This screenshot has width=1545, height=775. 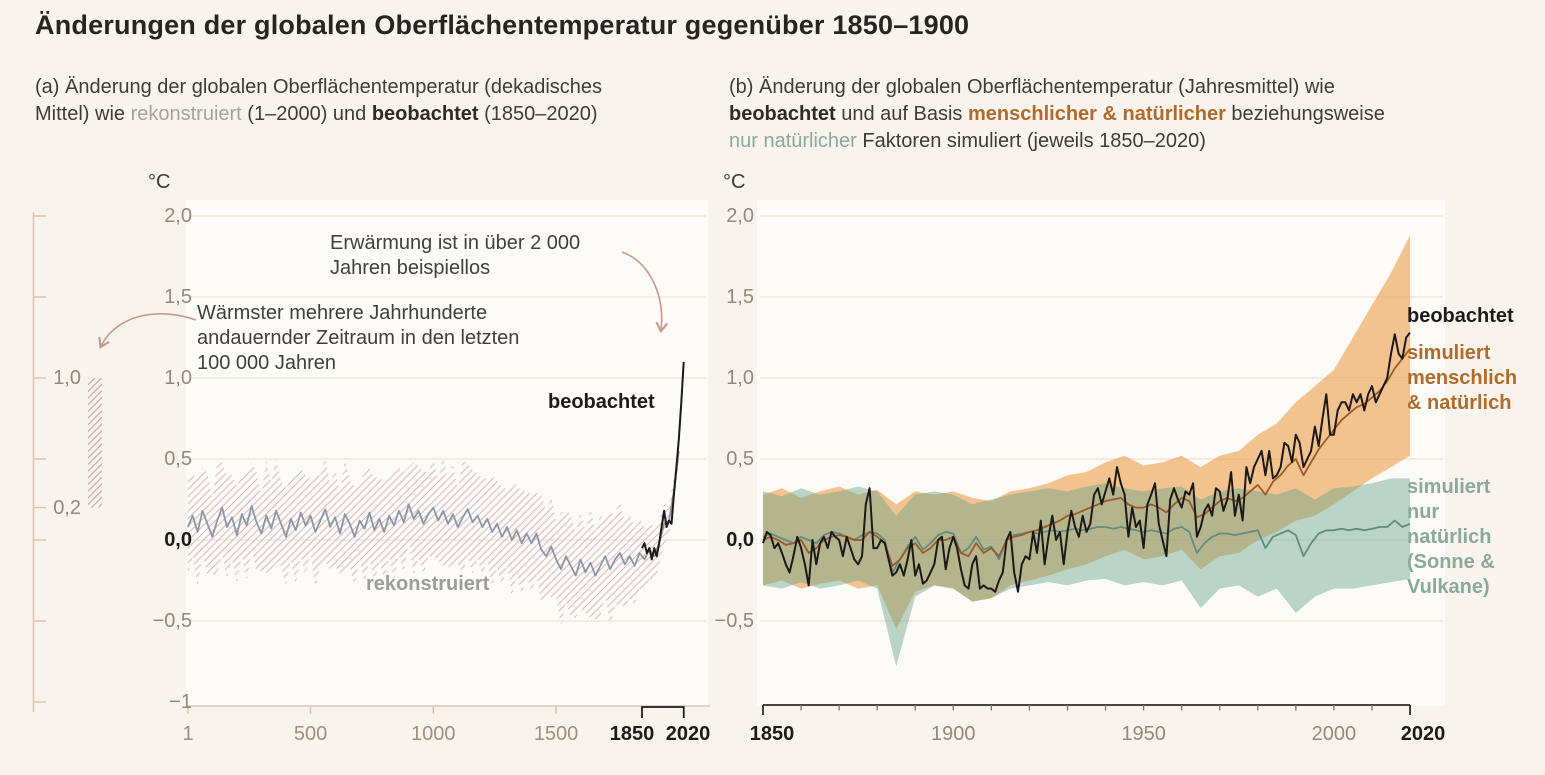 I want to click on panel-b-x-axis, so click(x=1086, y=709).